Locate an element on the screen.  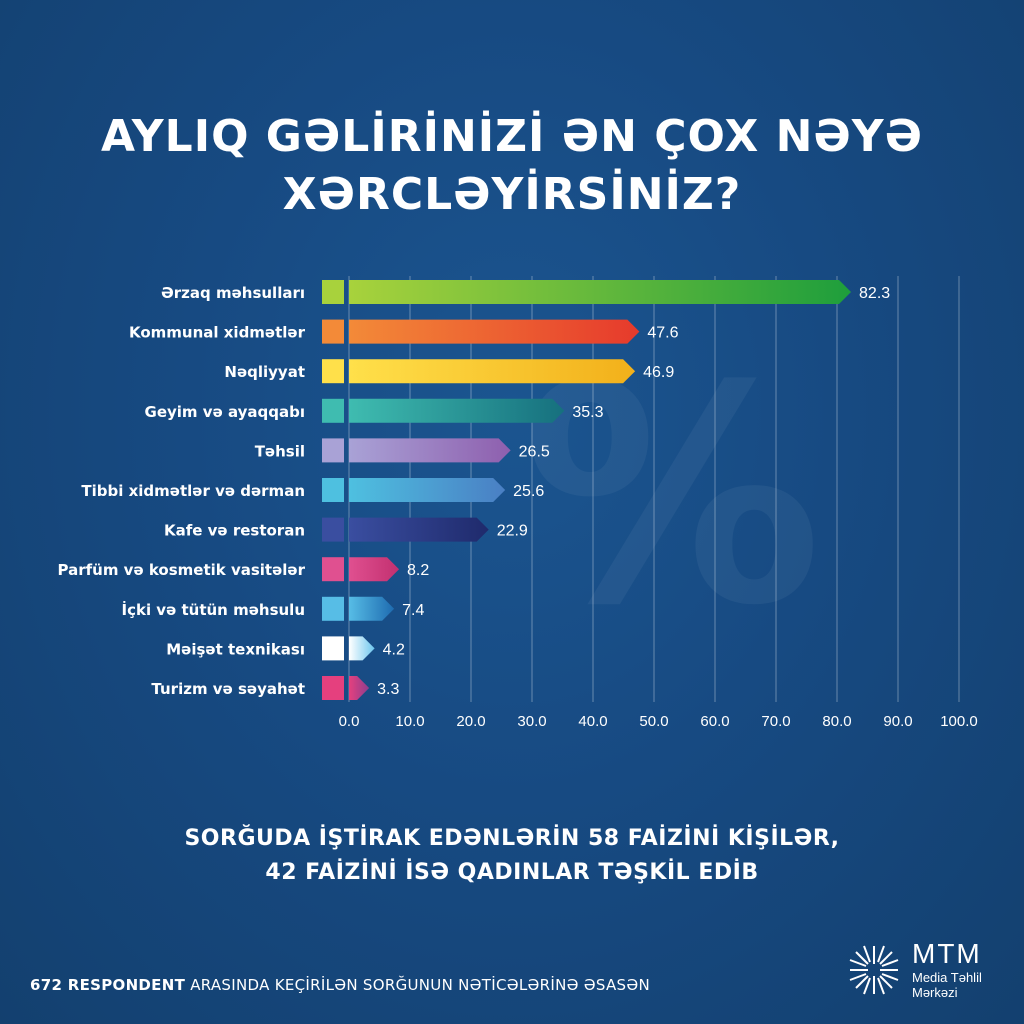
category-label: Təhsil is located at coordinates (280, 451).